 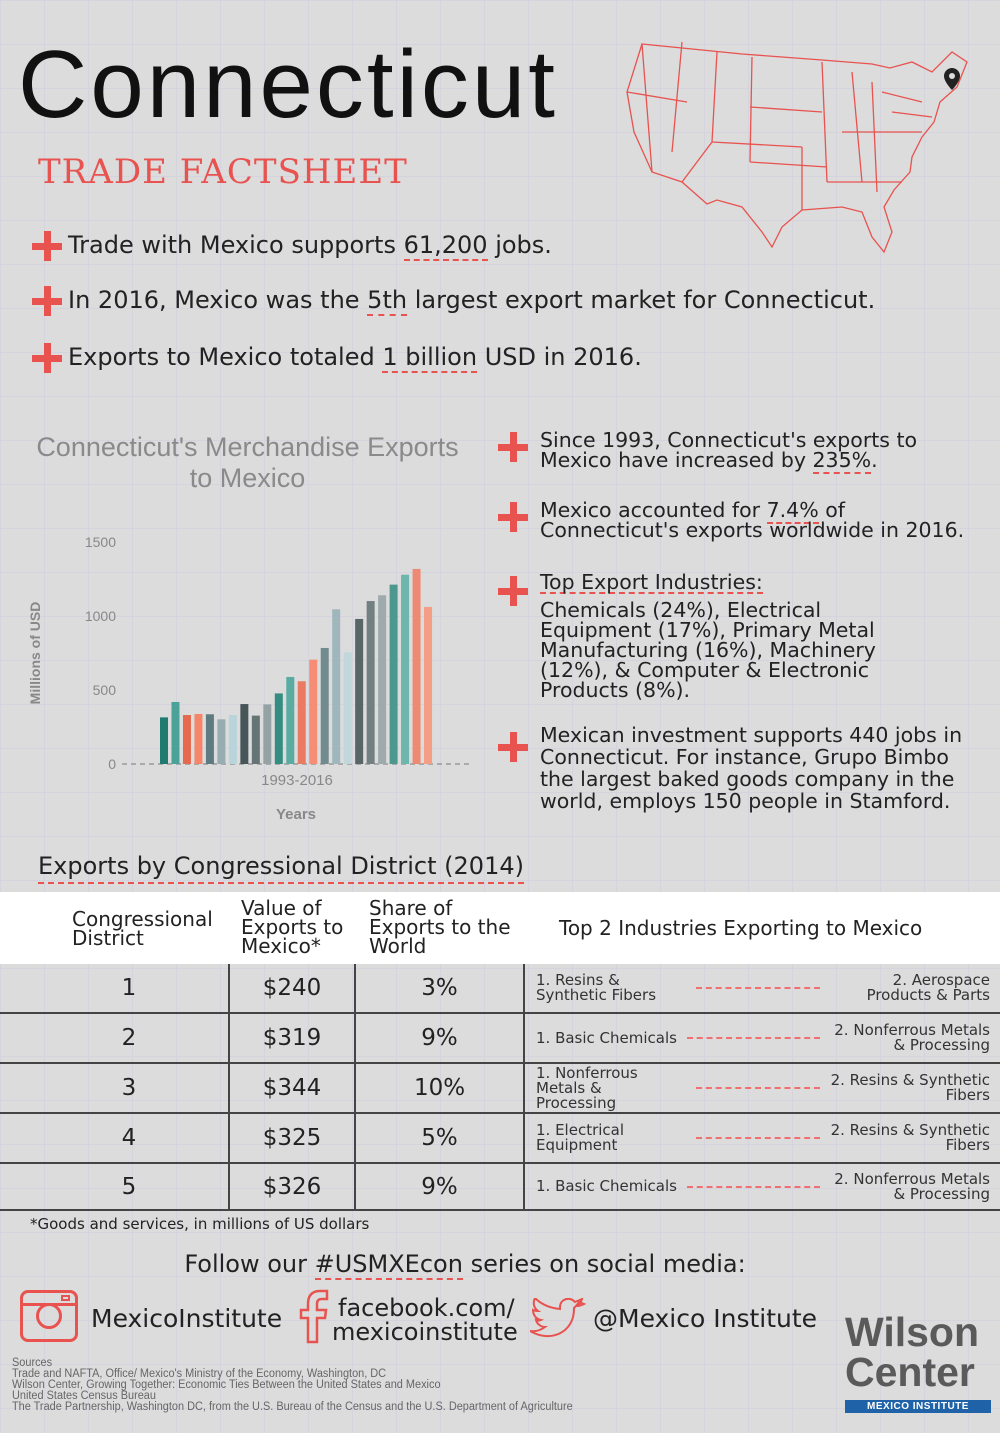 What do you see at coordinates (221, 741) in the screenshot?
I see `bar-1998` at bounding box center [221, 741].